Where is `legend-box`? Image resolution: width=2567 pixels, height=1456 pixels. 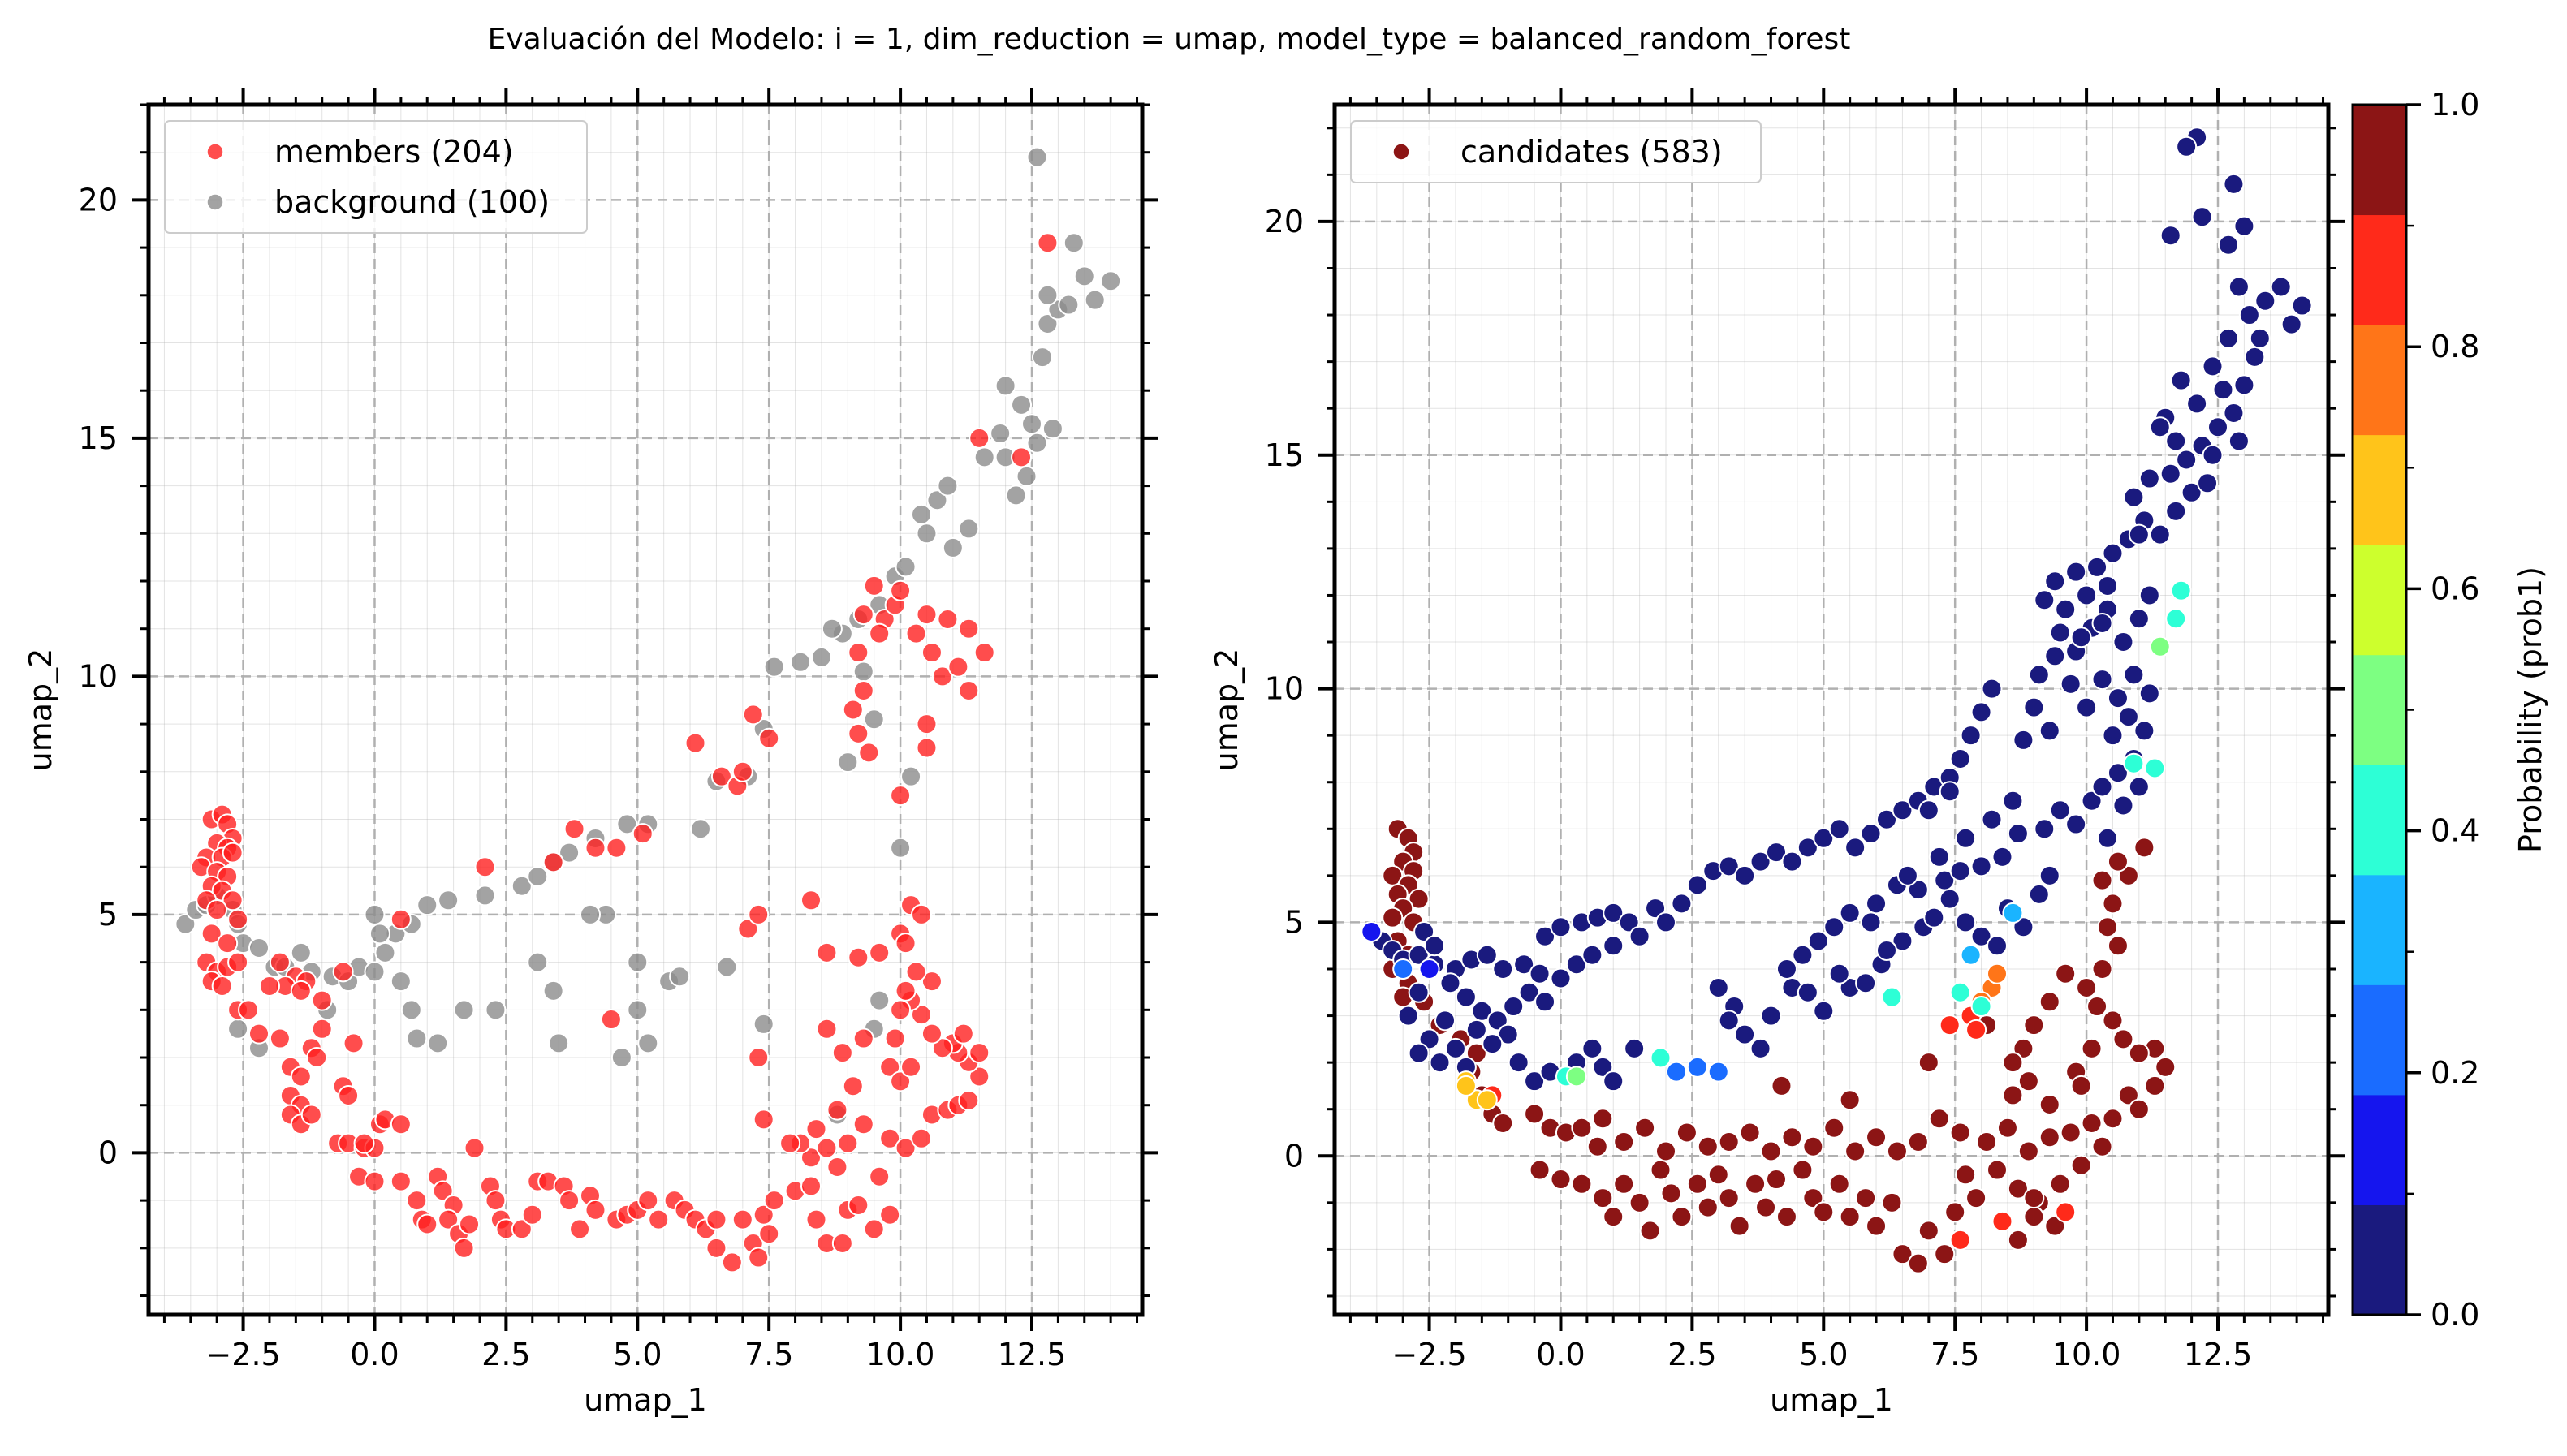 legend-box is located at coordinates (376, 177).